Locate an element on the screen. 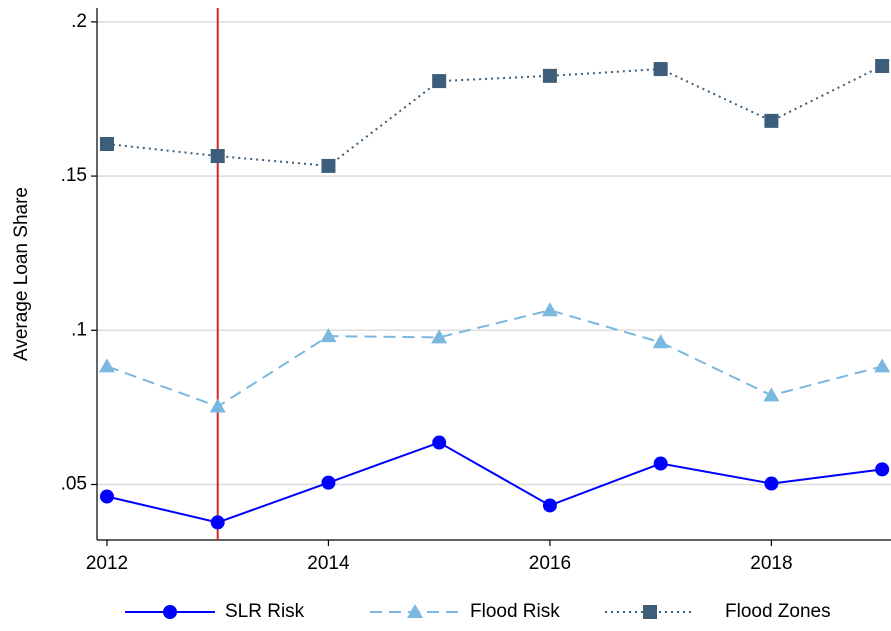 This screenshot has width=891, height=631. y-tick-label: .05 is located at coordinates (74, 484).